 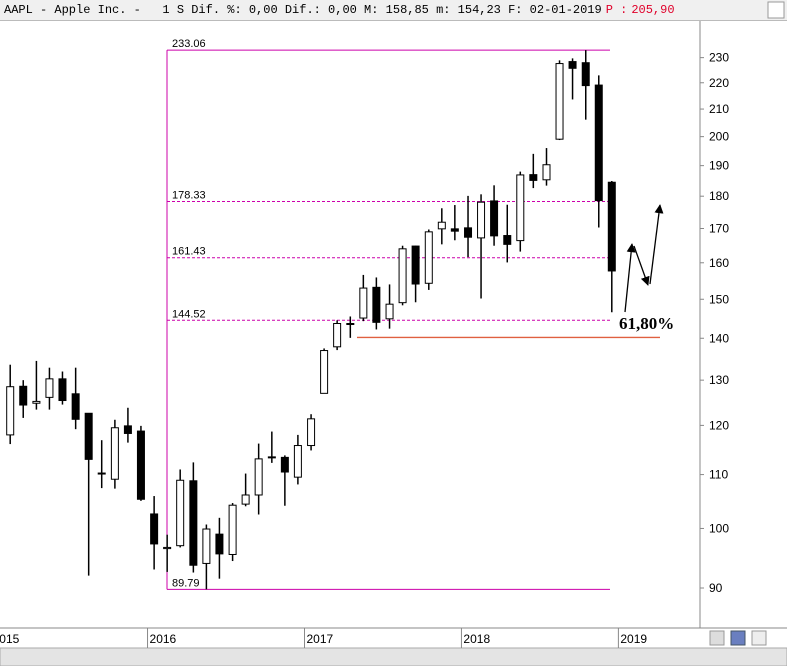 What do you see at coordinates (719, 137) in the screenshot?
I see `y-tick-label: 200` at bounding box center [719, 137].